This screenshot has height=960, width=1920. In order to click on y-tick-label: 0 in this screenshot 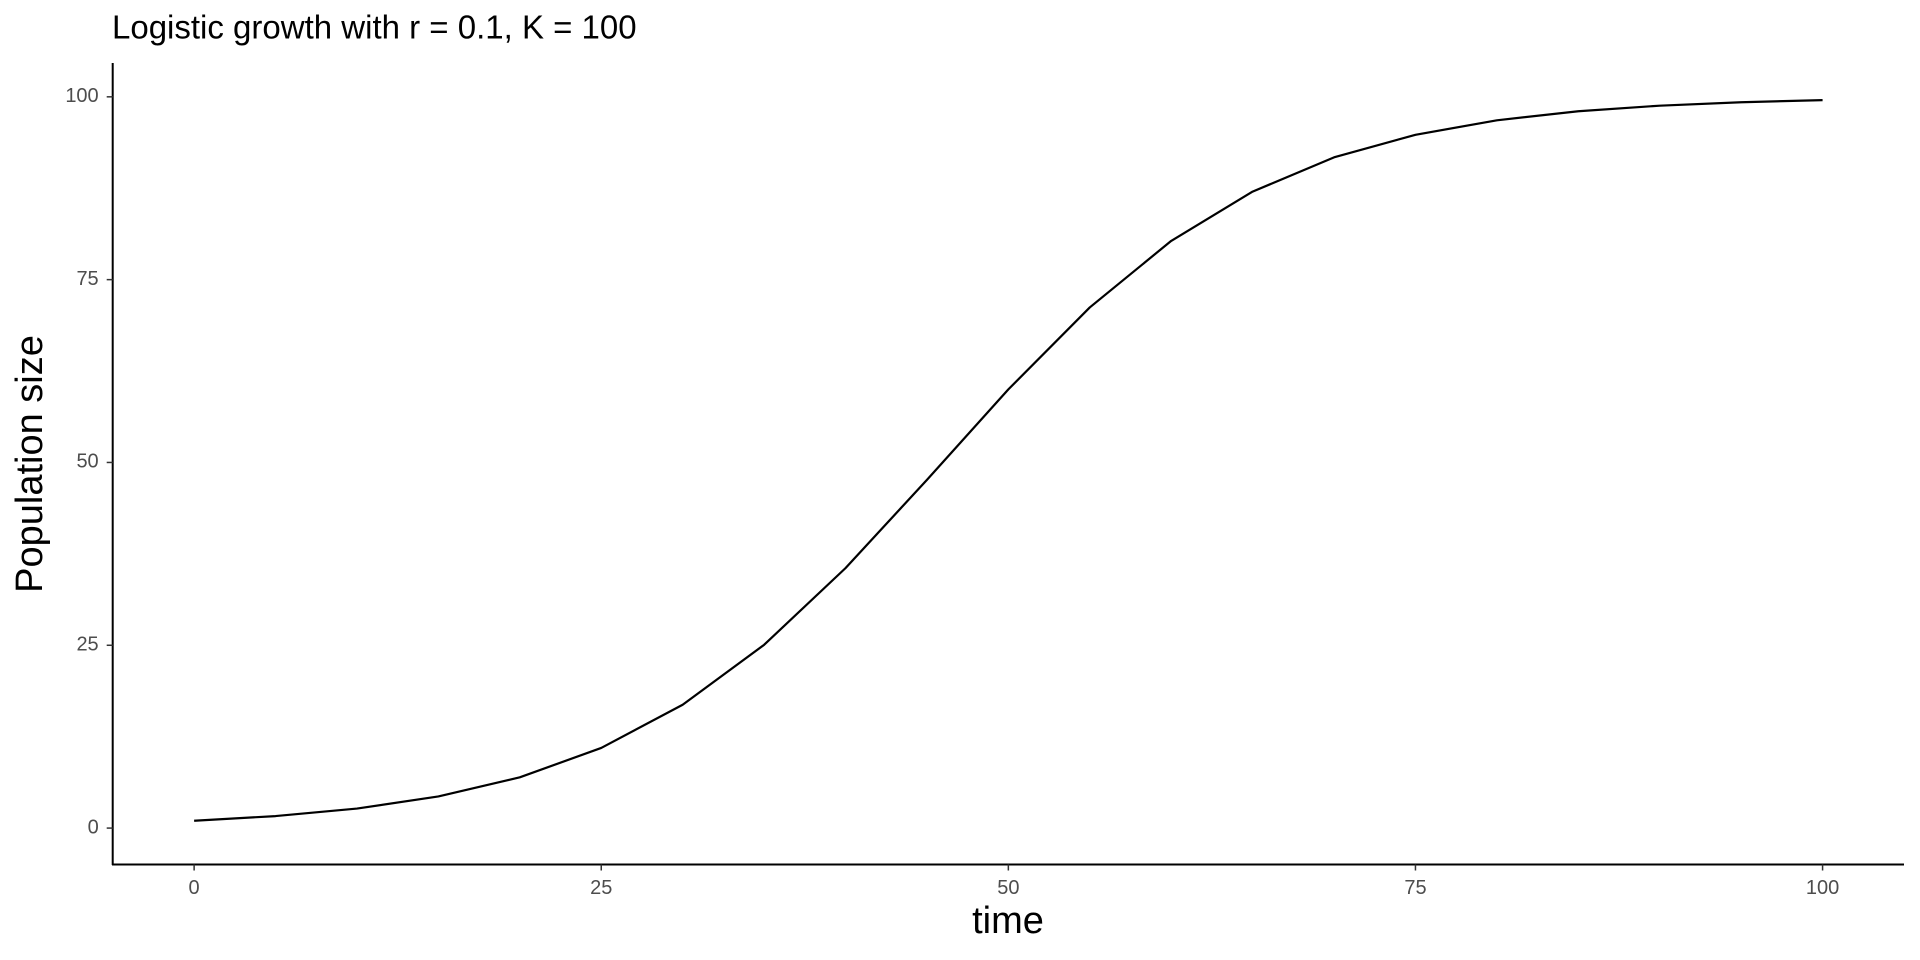, I will do `click(93, 827)`.